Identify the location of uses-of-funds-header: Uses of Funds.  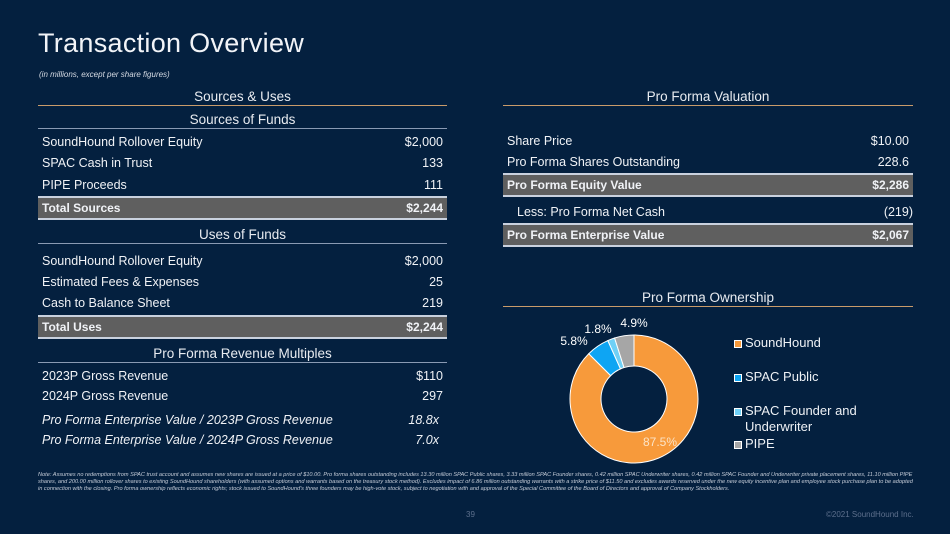
(242, 235).